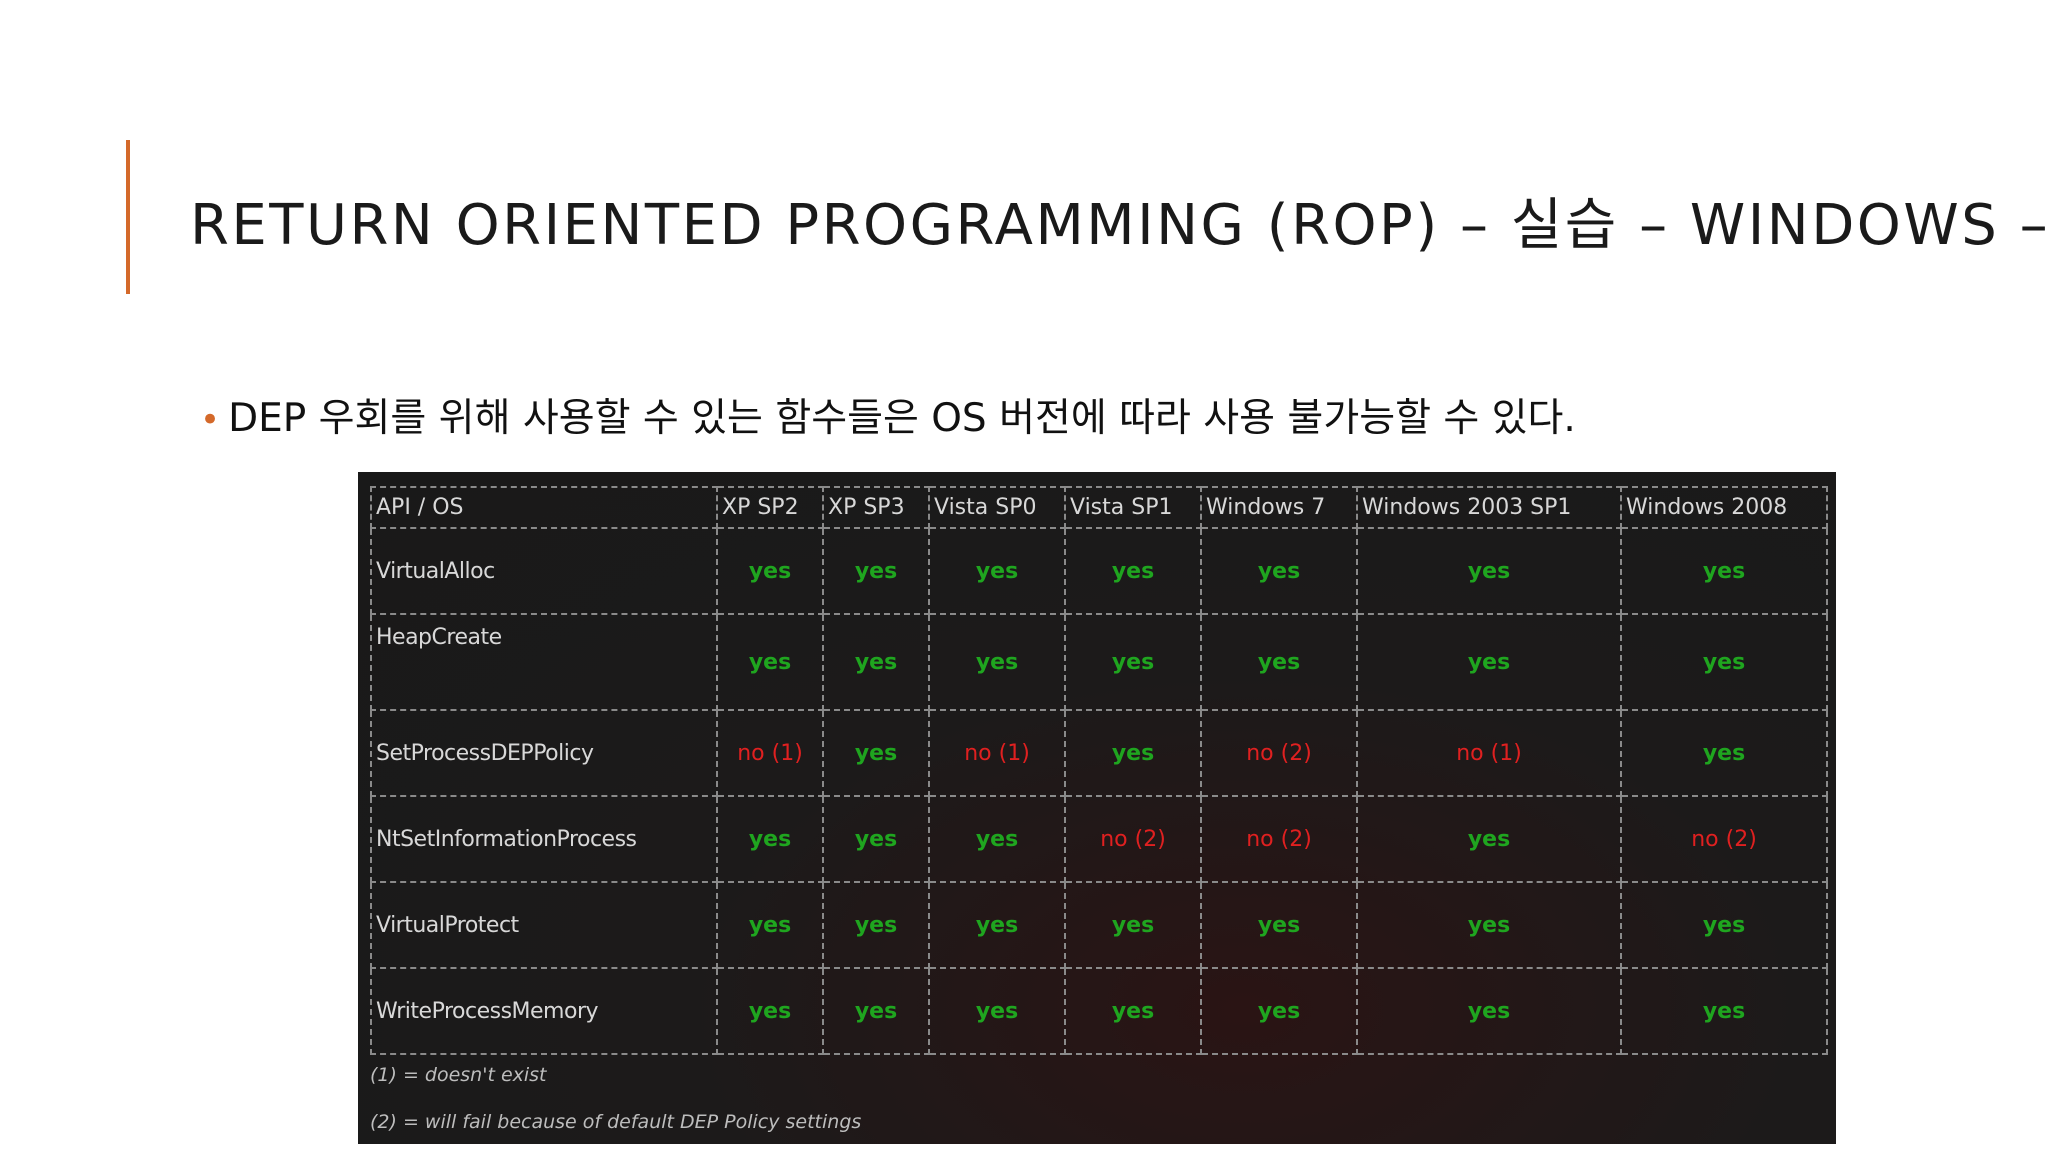 The width and height of the screenshot is (2048, 1152). Describe the element at coordinates (128, 217) in the screenshot. I see `title-accent-bar` at that location.